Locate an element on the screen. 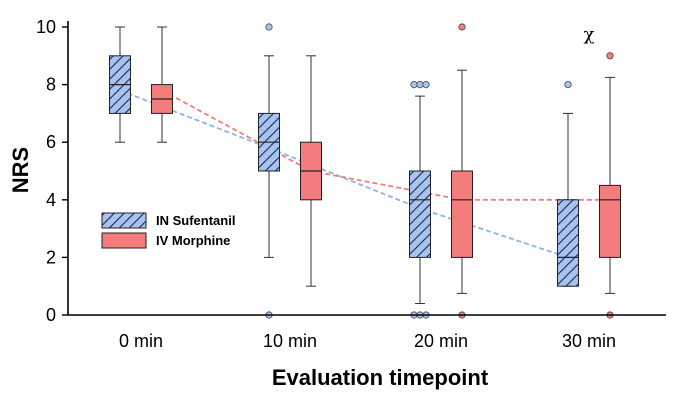  x-axis: 0 min 10 min 20 min 30 min is located at coordinates (367, 332).